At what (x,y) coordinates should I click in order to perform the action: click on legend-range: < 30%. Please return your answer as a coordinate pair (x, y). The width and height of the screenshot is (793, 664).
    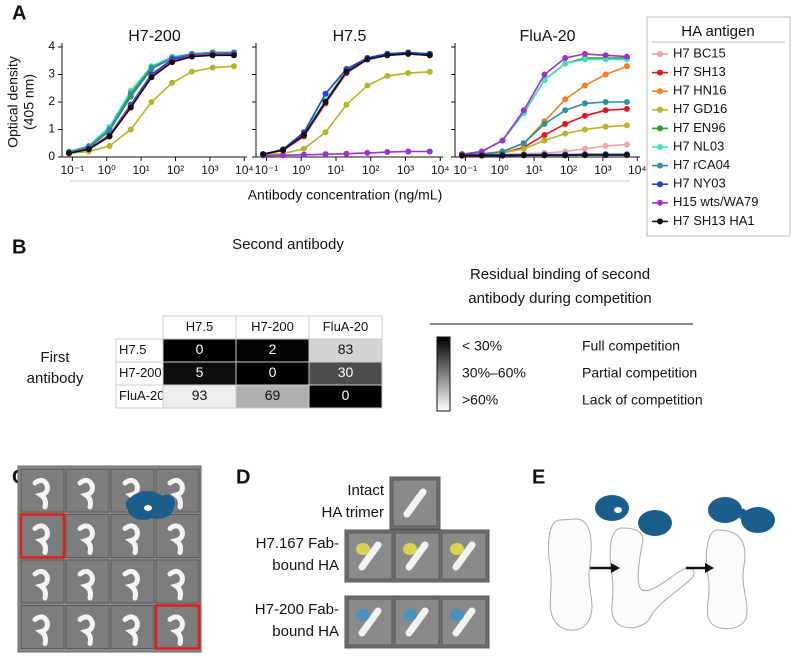
    Looking at the image, I should click on (482, 346).